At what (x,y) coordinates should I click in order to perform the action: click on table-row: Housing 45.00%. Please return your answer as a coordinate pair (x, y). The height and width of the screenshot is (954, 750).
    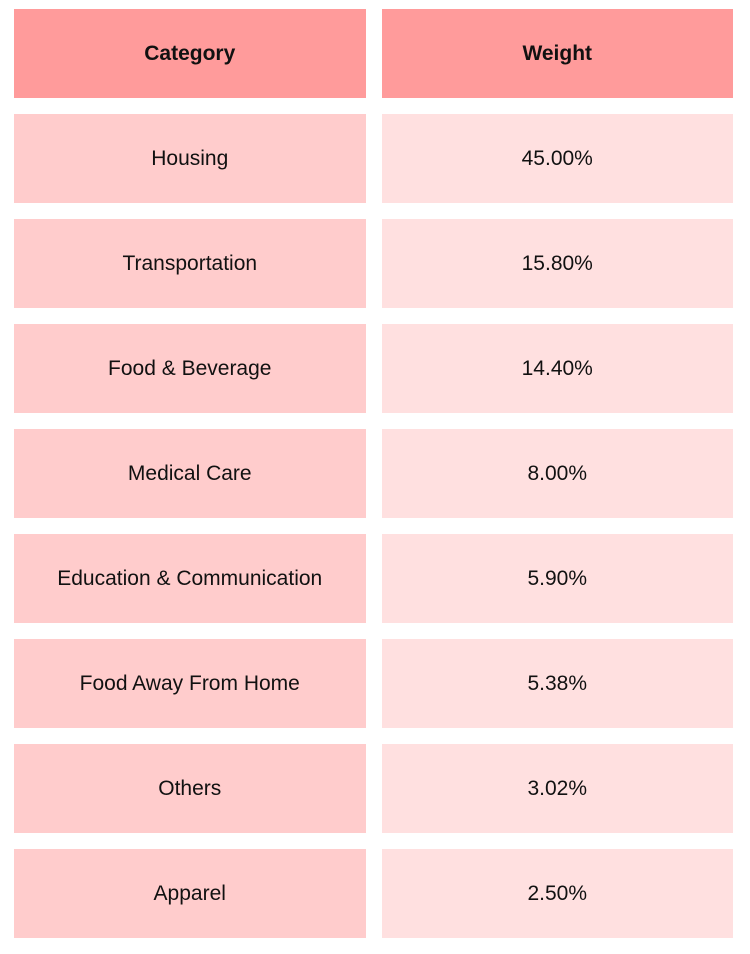
    Looking at the image, I should click on (373, 158).